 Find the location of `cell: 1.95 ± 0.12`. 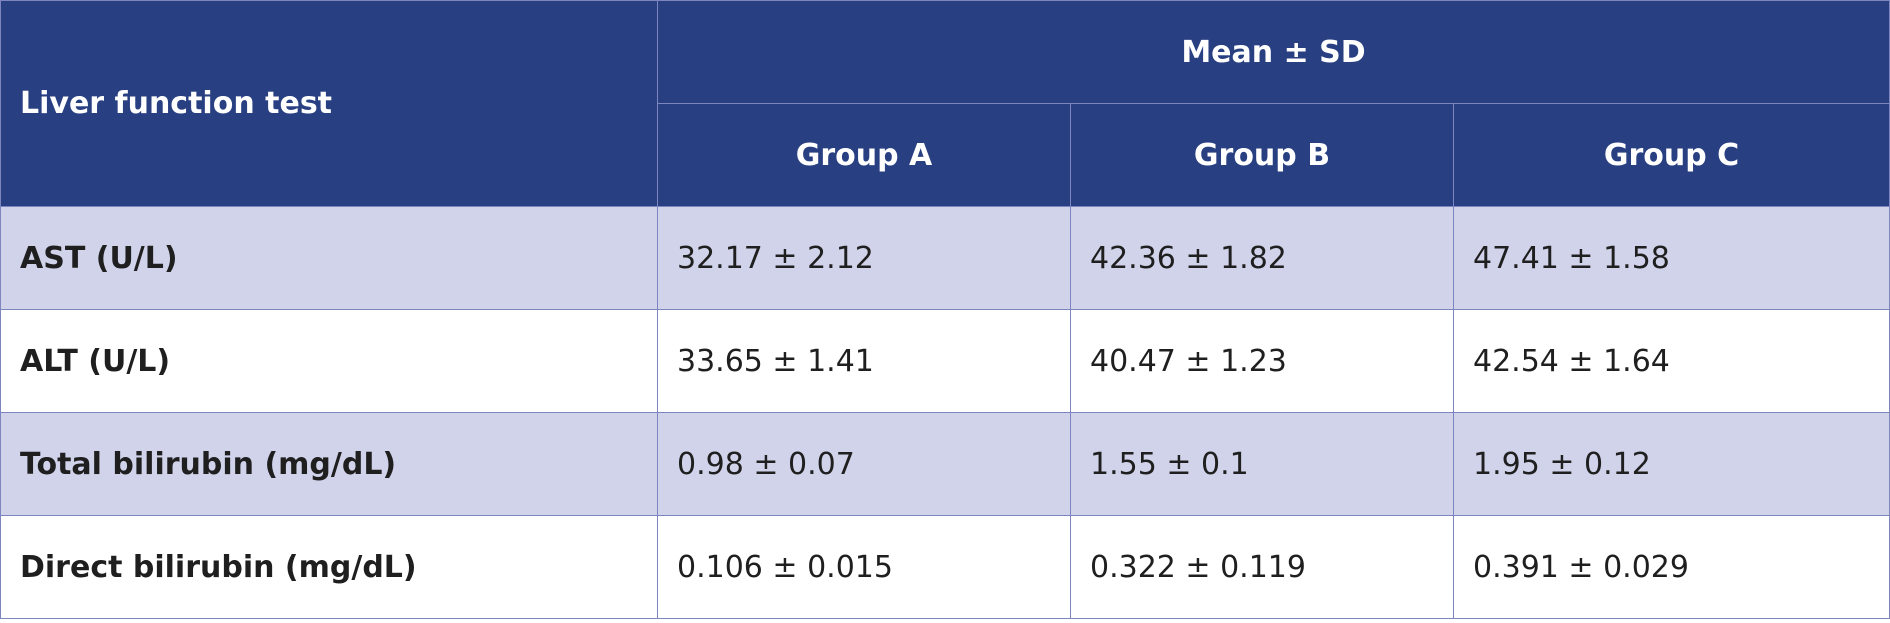

cell: 1.95 ± 0.12 is located at coordinates (1671, 464).